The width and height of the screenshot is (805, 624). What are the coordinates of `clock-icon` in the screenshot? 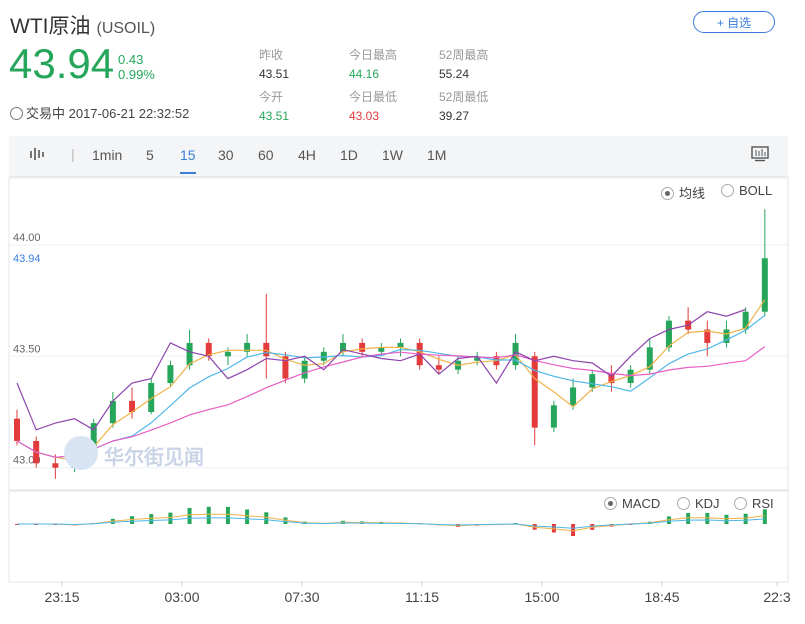 It's located at (16, 113).